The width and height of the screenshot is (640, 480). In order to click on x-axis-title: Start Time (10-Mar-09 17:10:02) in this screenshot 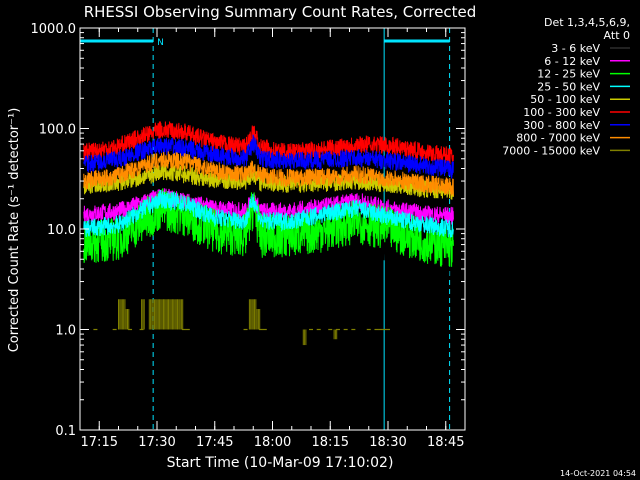, I will do `click(280, 463)`.